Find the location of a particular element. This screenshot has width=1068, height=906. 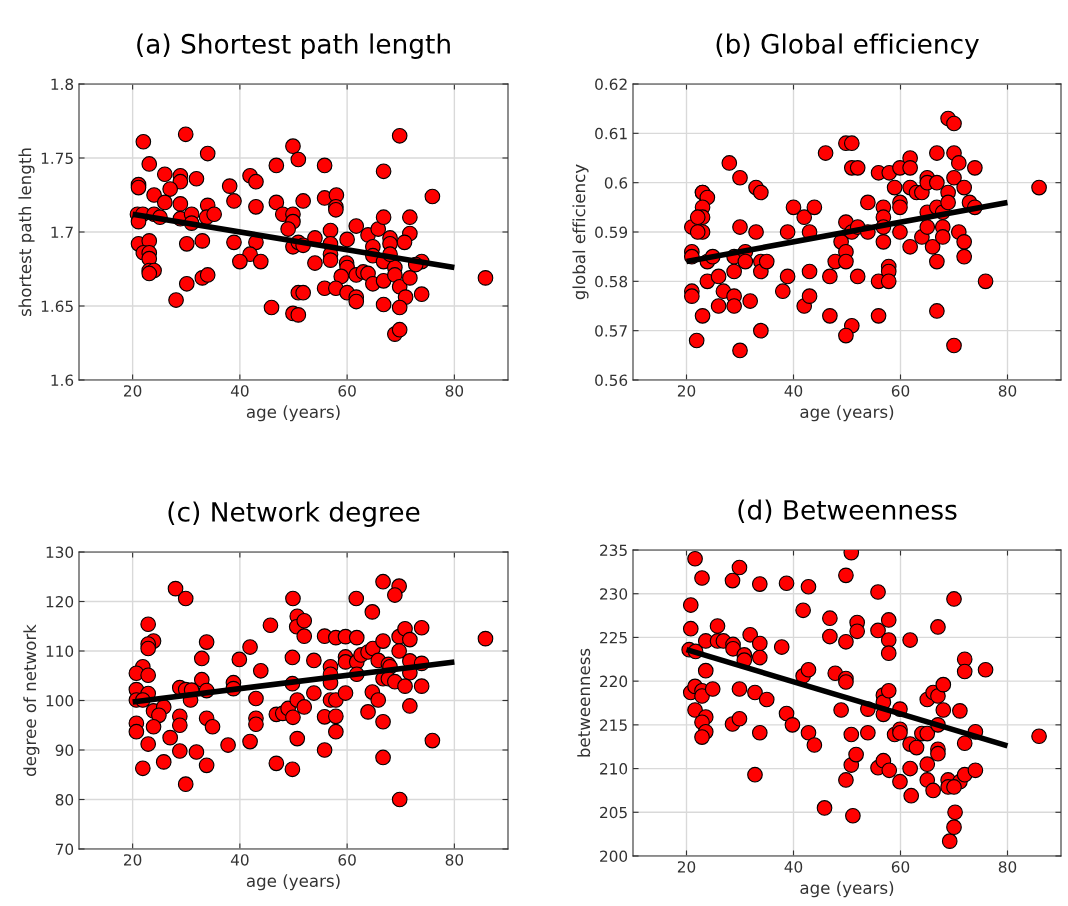

y-tick-label: 130 is located at coordinates (60, 552).